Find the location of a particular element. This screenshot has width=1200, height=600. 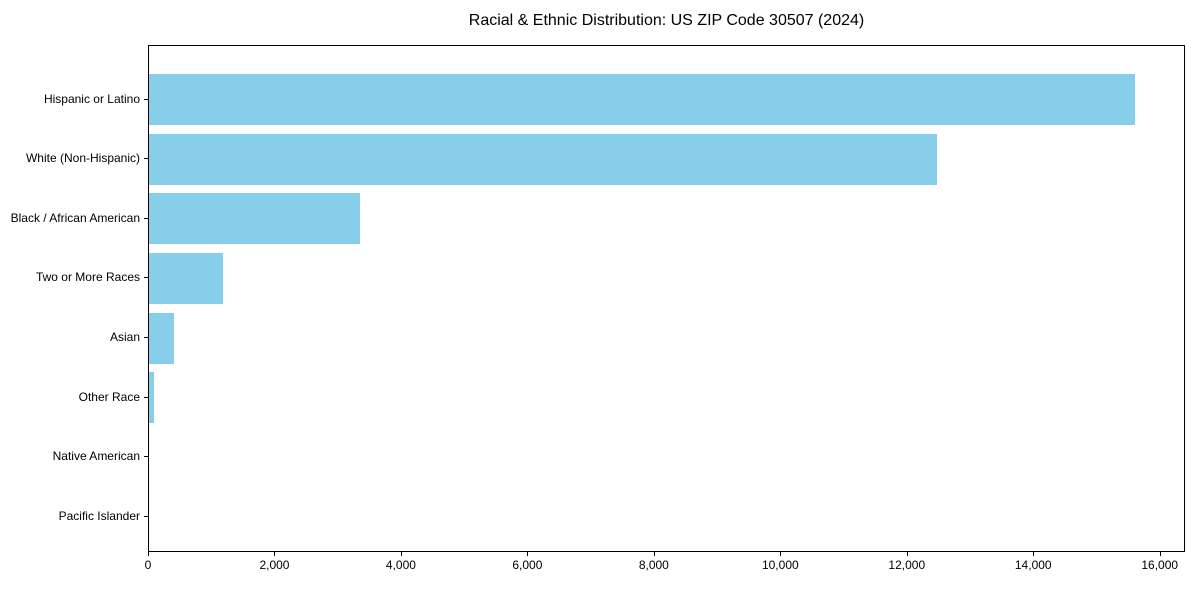

y-tick-label: Two or More Races is located at coordinates (87, 277).